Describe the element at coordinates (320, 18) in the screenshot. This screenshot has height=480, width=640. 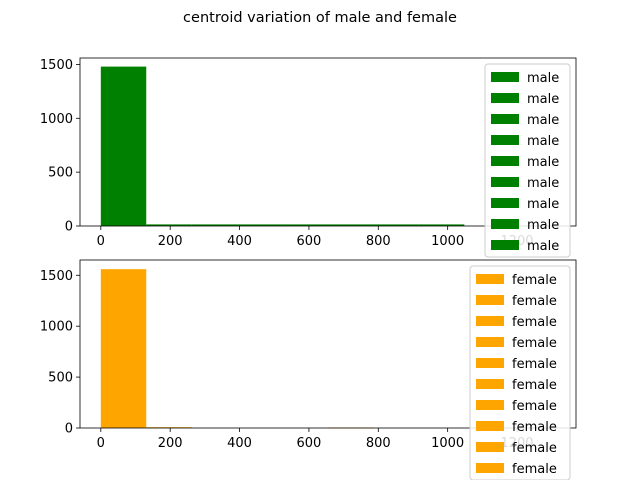
I see `chart-title: centroid variation of male and female` at that location.